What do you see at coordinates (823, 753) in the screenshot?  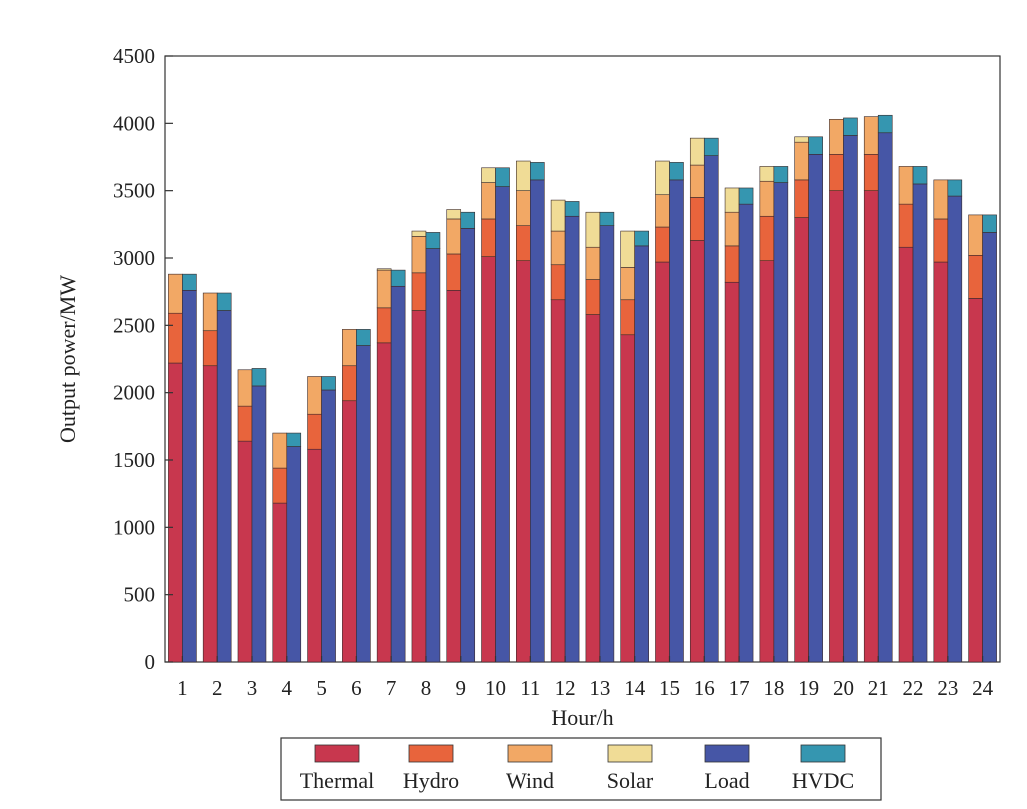 I see `legend-swatch-hvdc` at bounding box center [823, 753].